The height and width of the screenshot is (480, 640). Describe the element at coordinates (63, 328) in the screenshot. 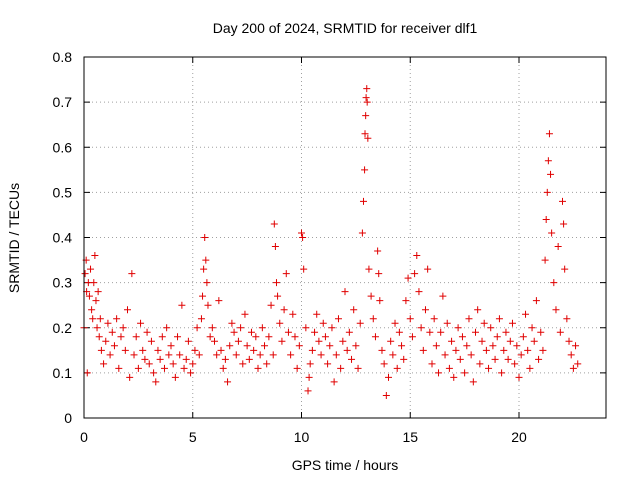

I see `y-tick-label: 0.2` at that location.